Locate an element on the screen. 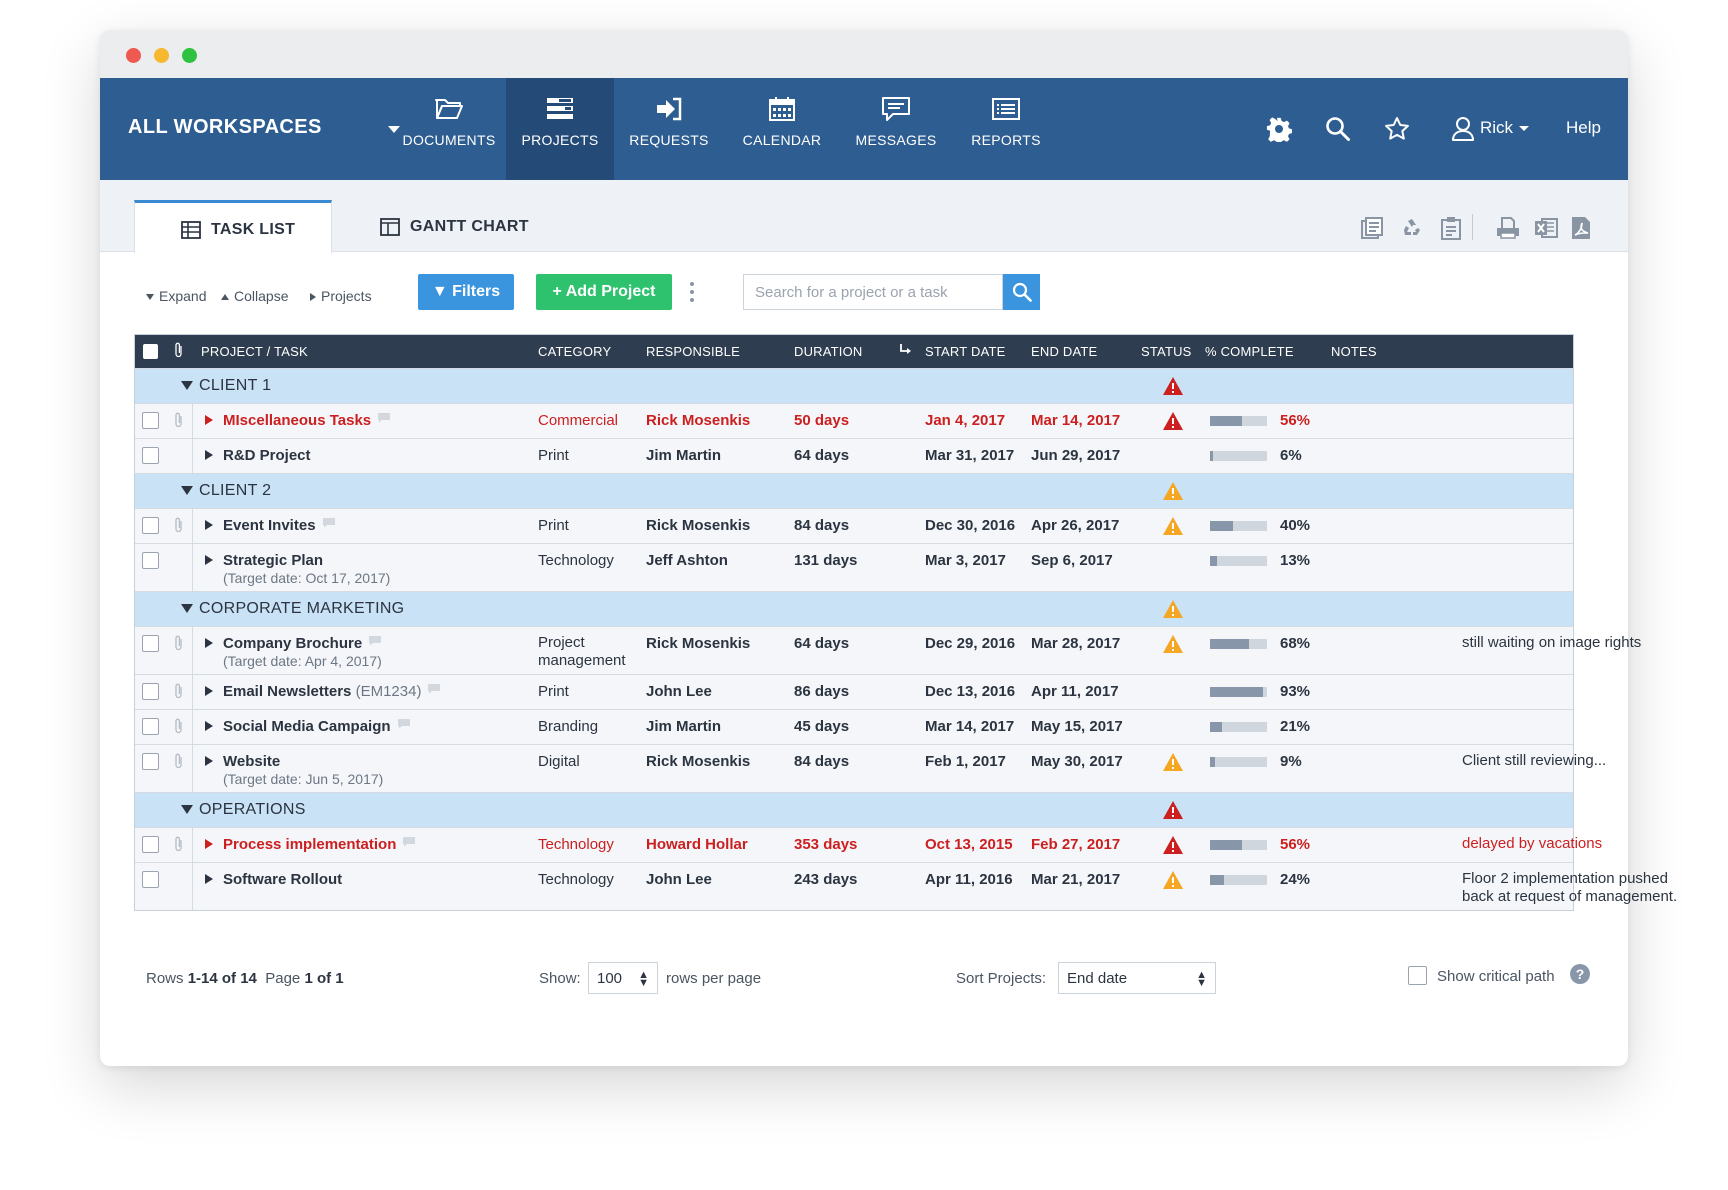 This screenshot has height=1190, width=1728. select-all-checkbox is located at coordinates (150, 351).